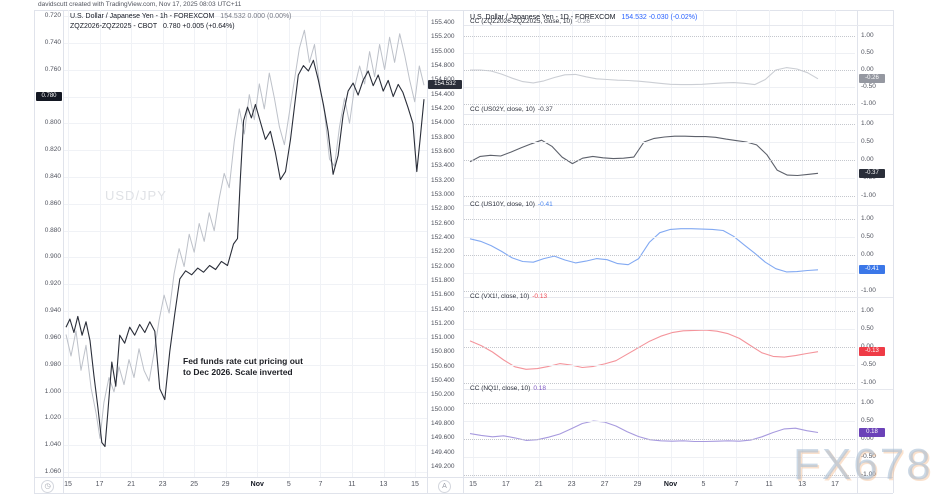 The image size is (940, 500). I want to click on annotation-line1: Fed funds rate cut pricing out, so click(243, 361).